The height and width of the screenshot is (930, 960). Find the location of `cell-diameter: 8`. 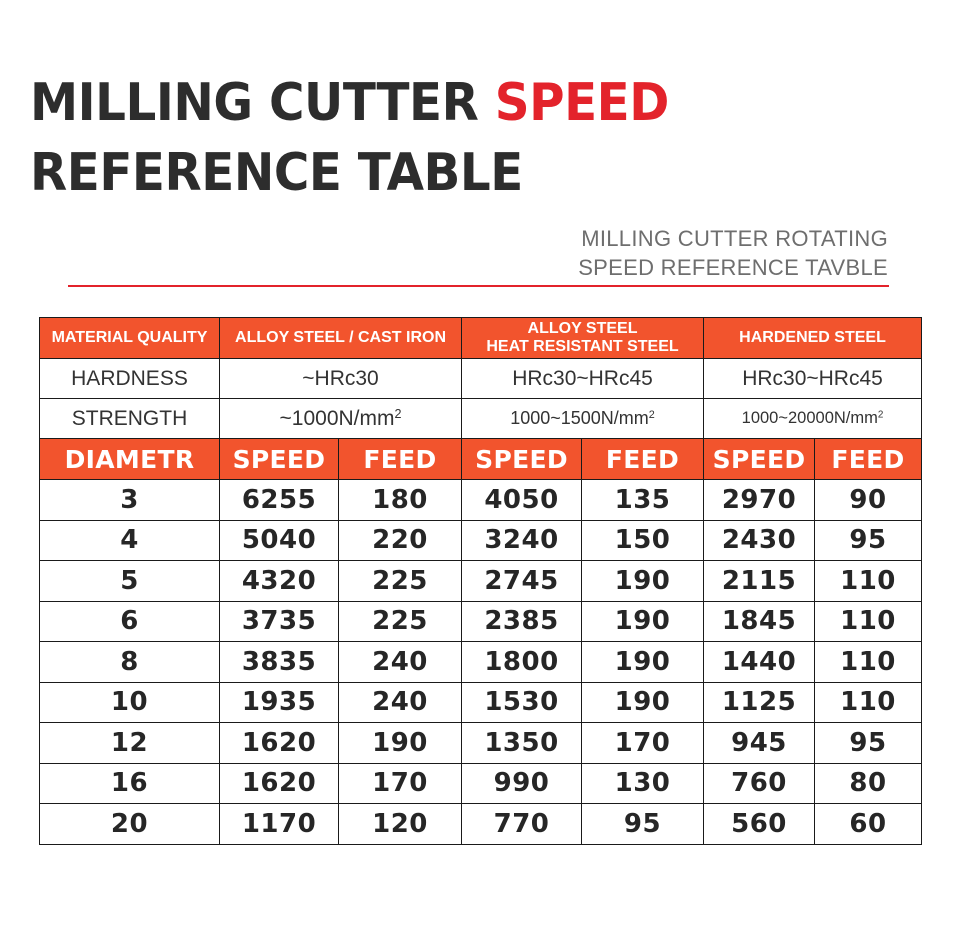

cell-diameter: 8 is located at coordinates (129, 662).